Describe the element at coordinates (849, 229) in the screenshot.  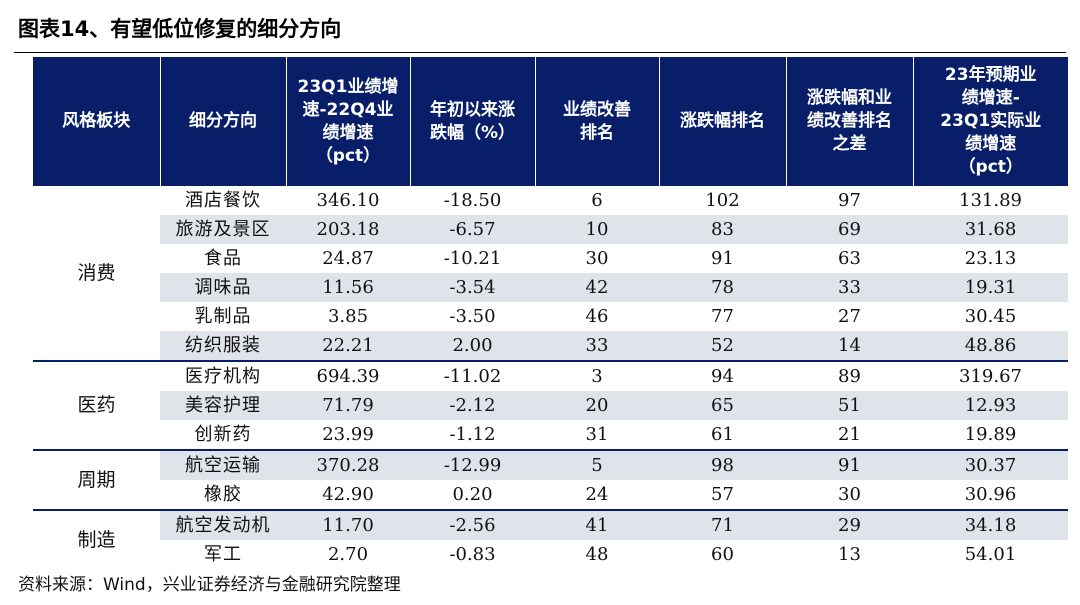
I see `value-cell: 69` at that location.